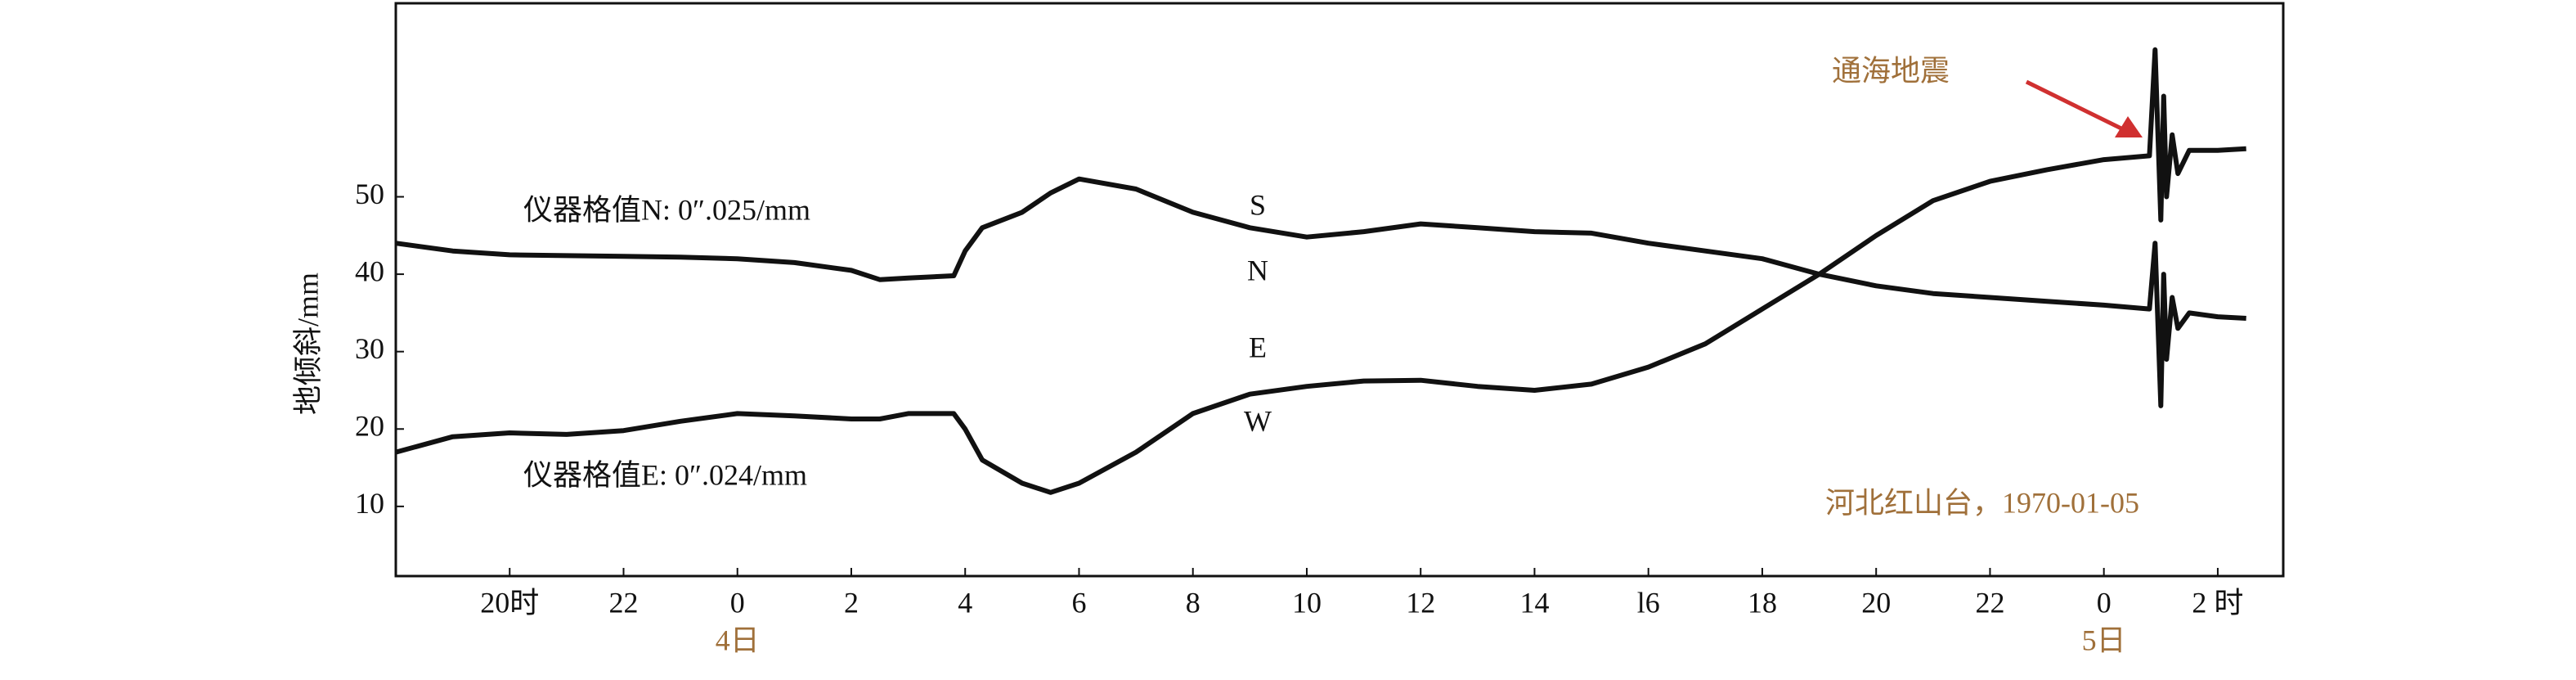 This screenshot has height=680, width=2576. What do you see at coordinates (1876, 602) in the screenshot?
I see `x-tick-label: 20` at bounding box center [1876, 602].